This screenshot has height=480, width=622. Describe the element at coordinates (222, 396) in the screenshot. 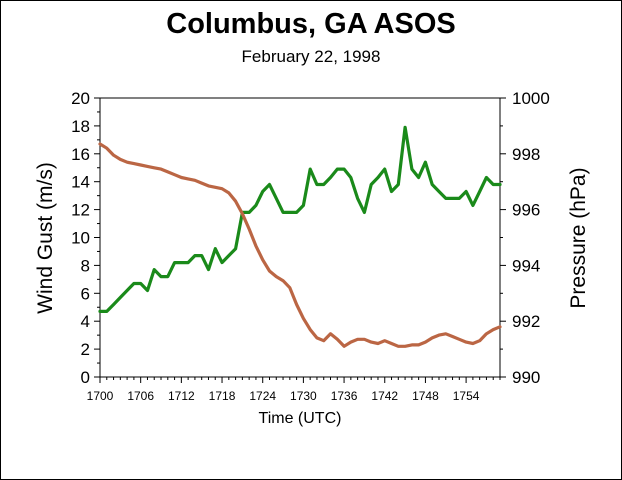

I see `x-tick-label: 1718` at that location.